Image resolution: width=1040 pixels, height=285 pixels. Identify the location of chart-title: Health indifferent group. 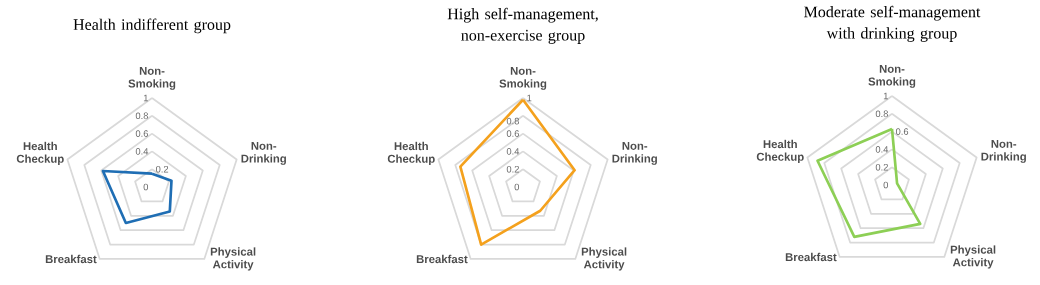
(152, 26).